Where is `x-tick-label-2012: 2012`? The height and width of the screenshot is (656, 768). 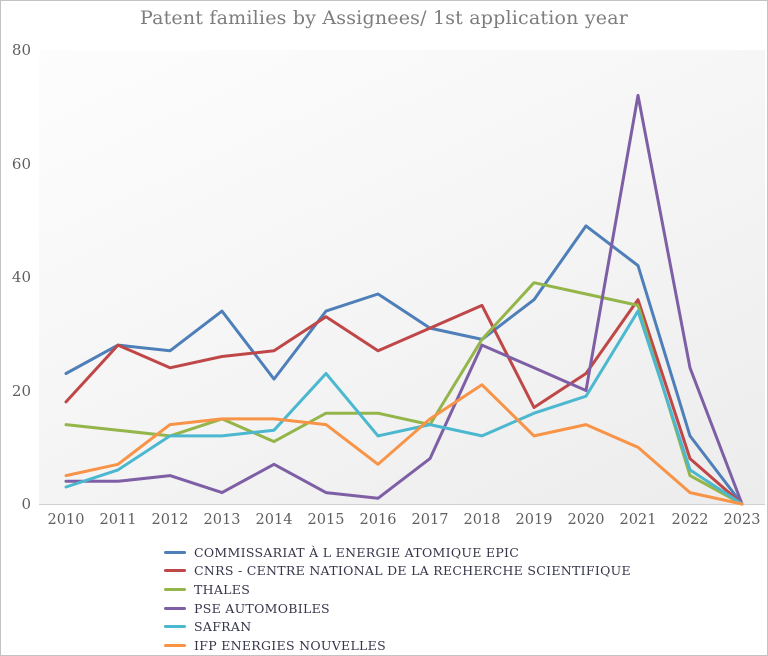
x-tick-label-2012: 2012 is located at coordinates (170, 520).